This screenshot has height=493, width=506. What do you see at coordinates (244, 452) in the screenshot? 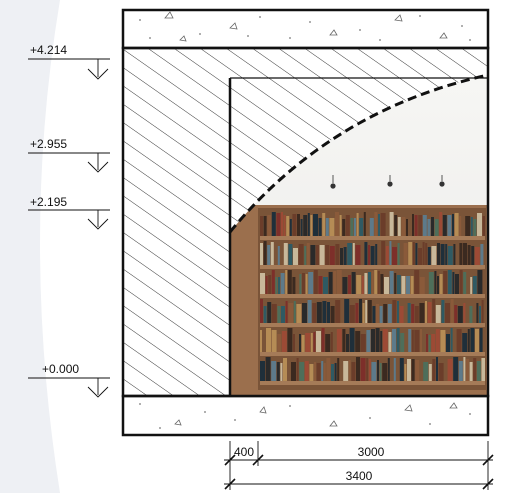
I see `dimension-wall: 400` at bounding box center [244, 452].